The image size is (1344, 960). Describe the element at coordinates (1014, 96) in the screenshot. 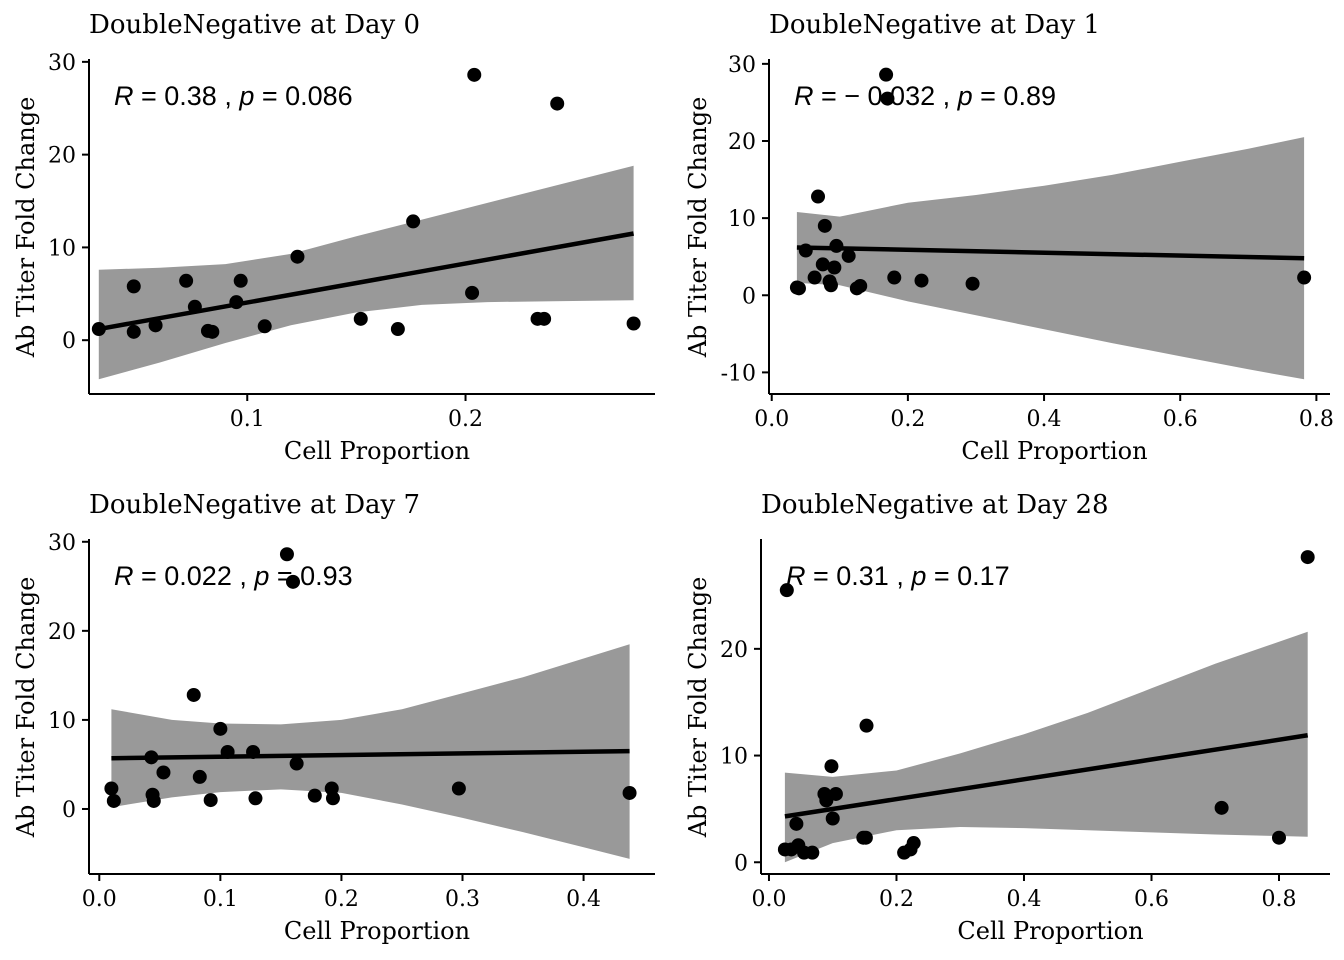

I see `annotation-value: = 0.89` at that location.